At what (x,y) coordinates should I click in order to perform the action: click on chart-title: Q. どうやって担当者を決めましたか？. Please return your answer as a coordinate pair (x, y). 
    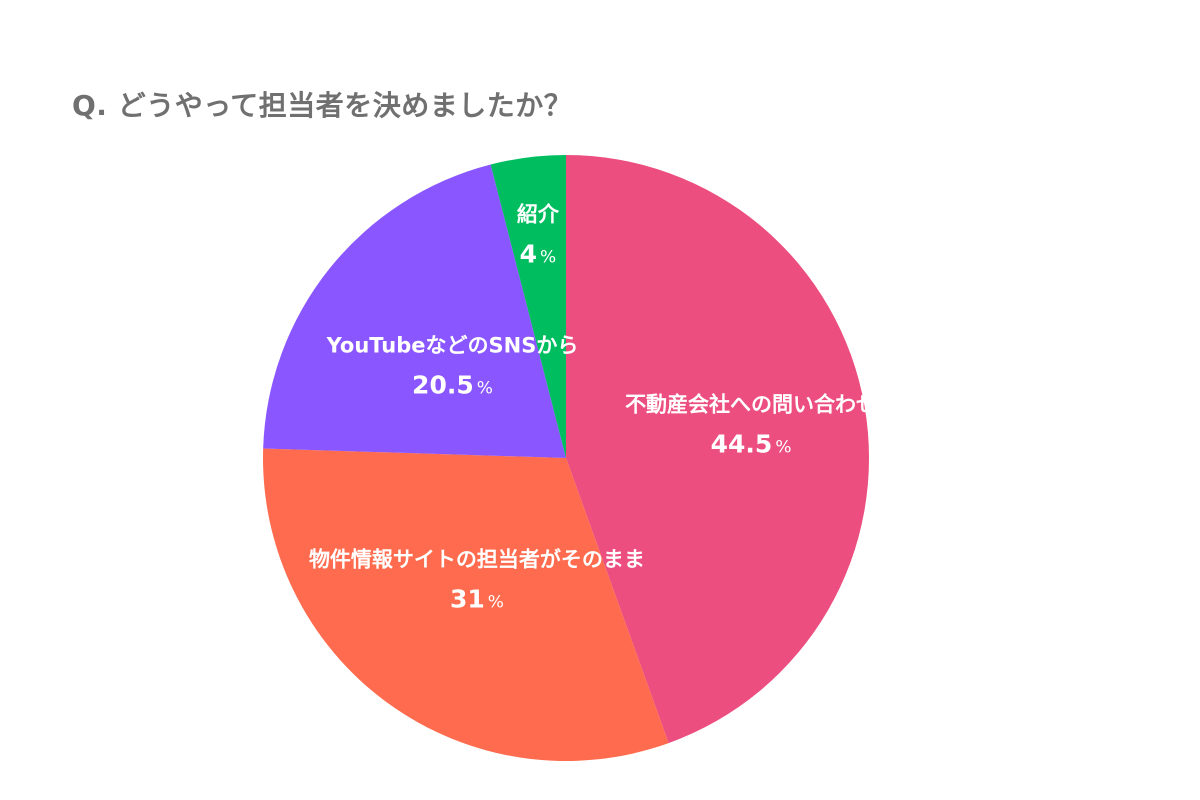
    Looking at the image, I should click on (322, 105).